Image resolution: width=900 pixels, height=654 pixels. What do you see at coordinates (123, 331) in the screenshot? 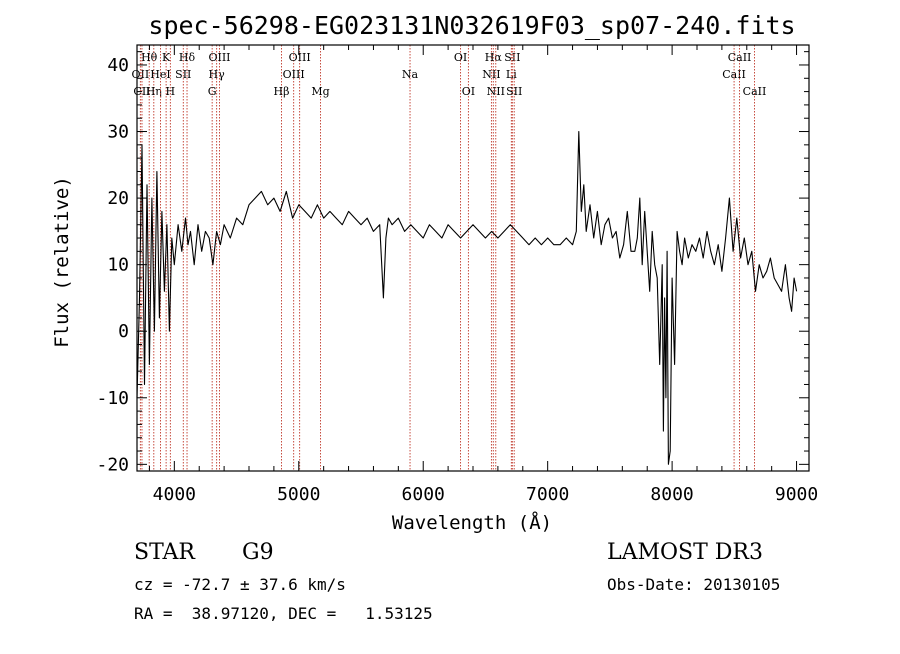
I see `y-tick-label: 0` at bounding box center [123, 331].